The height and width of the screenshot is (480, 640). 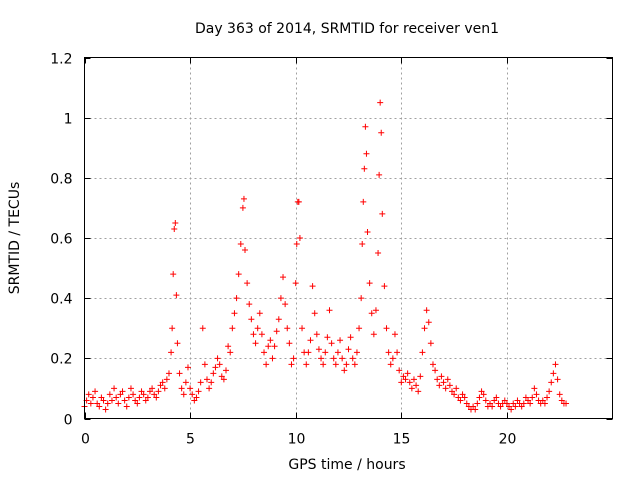 I want to click on x-tick-label: 5, so click(x=190, y=440).